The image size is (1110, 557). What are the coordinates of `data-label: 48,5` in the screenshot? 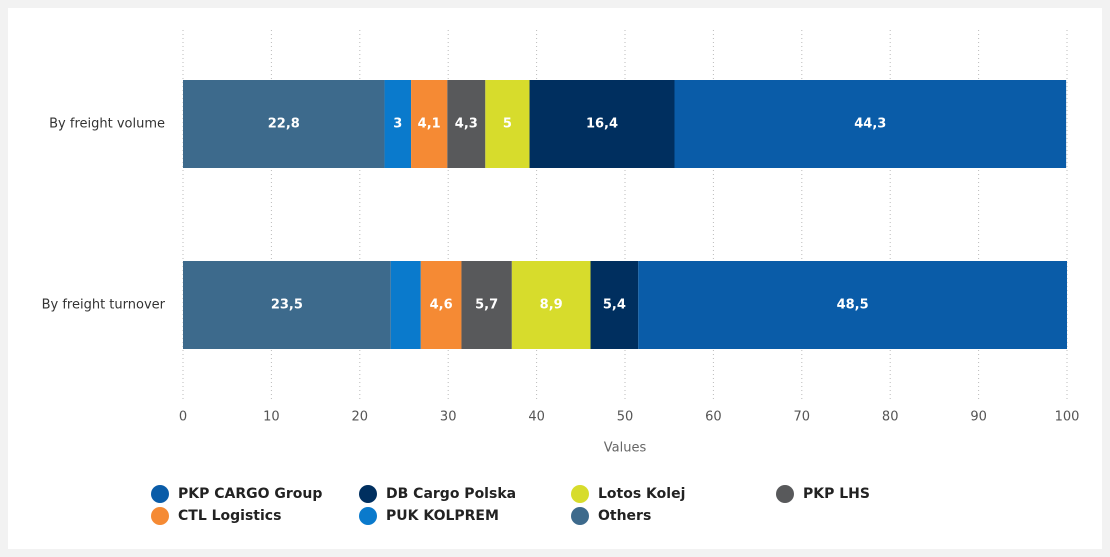 It's located at (853, 305).